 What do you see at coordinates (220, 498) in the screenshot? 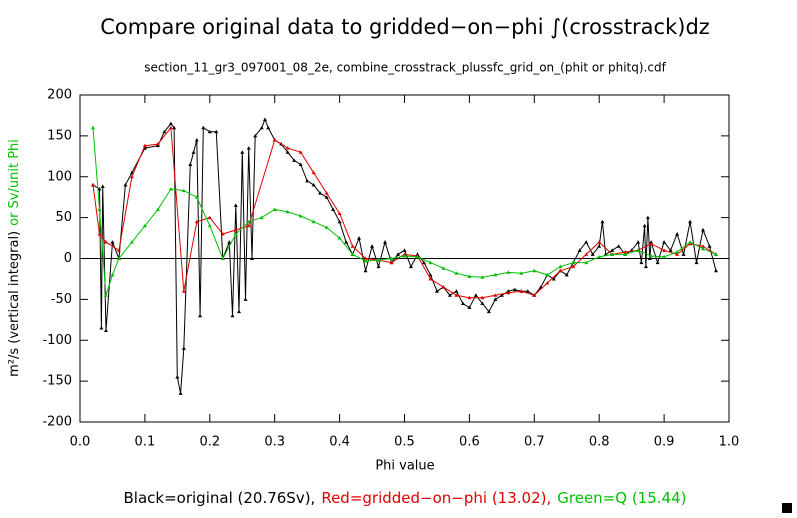
I see `legend-entry: Black=original (20.76Sv),` at bounding box center [220, 498].